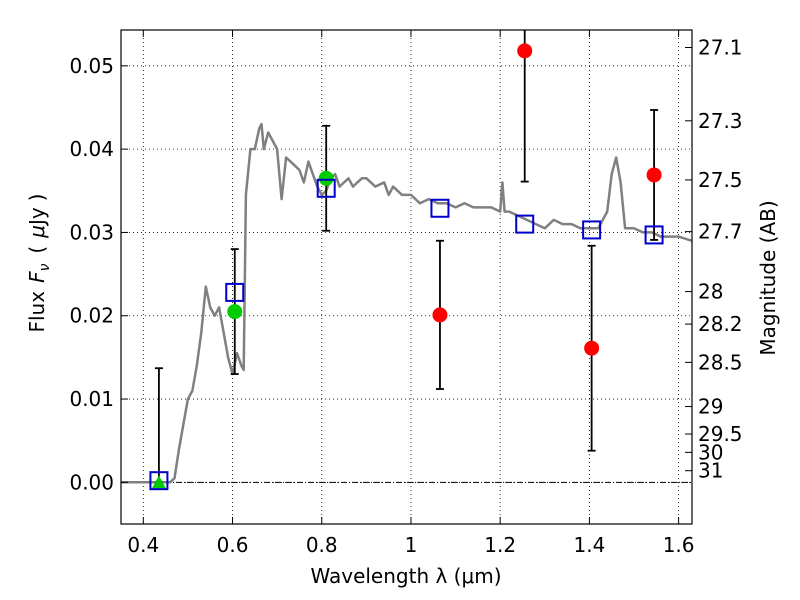  I want to click on y-title-nu: ν, so click(45, 267).